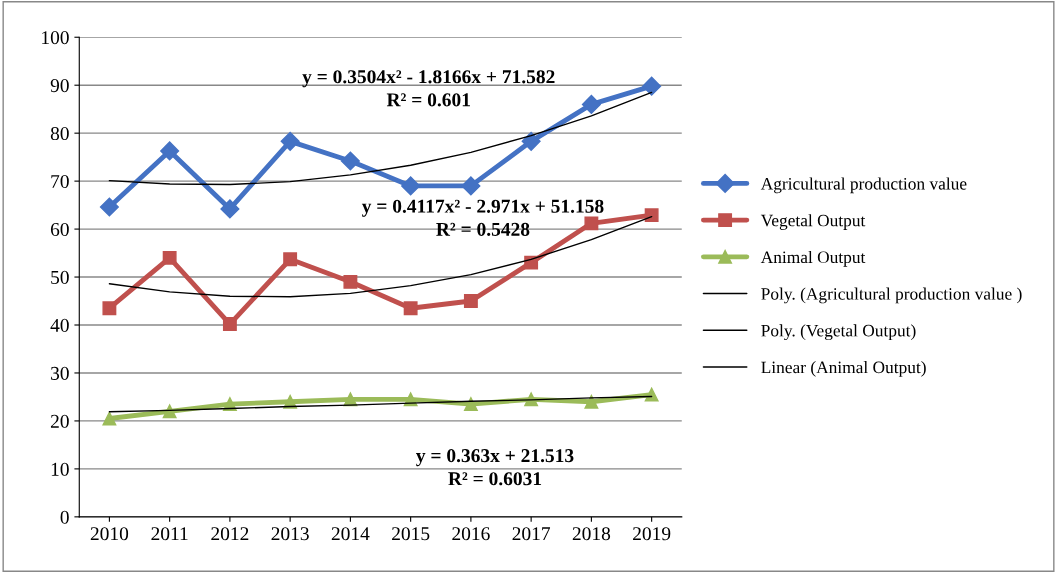 Image resolution: width=1057 pixels, height=573 pixels. What do you see at coordinates (169, 534) in the screenshot?
I see `x-tick-label: 2011` at bounding box center [169, 534].